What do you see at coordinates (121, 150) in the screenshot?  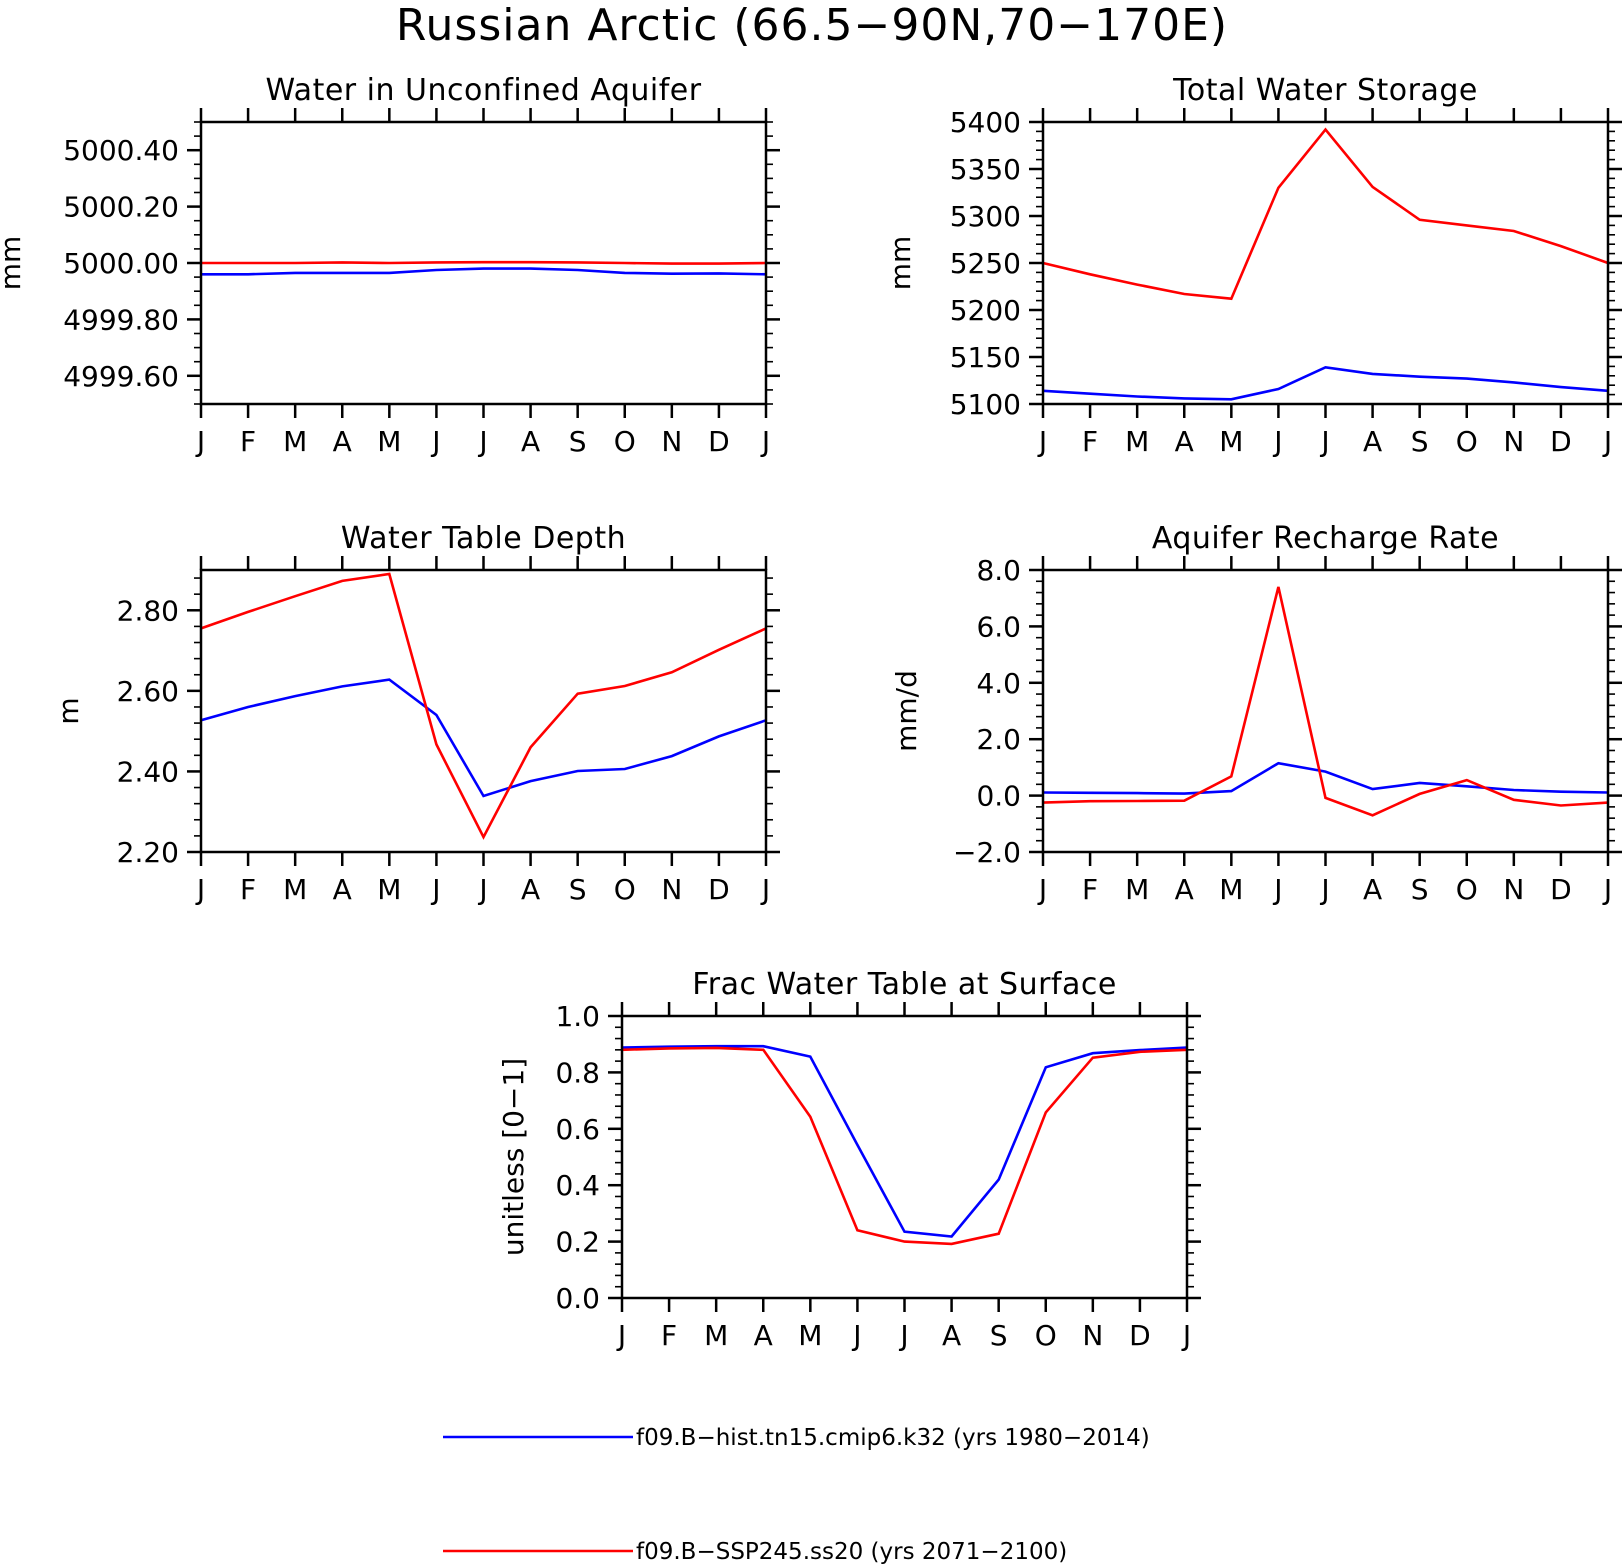 I see `y-tick-label: 5000.40` at bounding box center [121, 150].